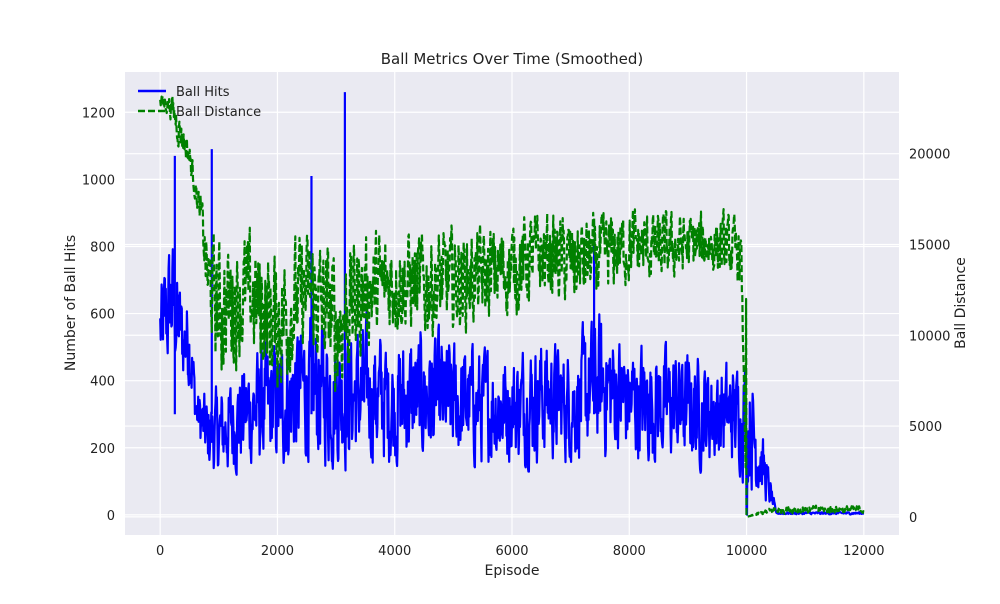 The image size is (1000, 604). I want to click on legend: Ball Hits Ball Distance, so click(199, 102).